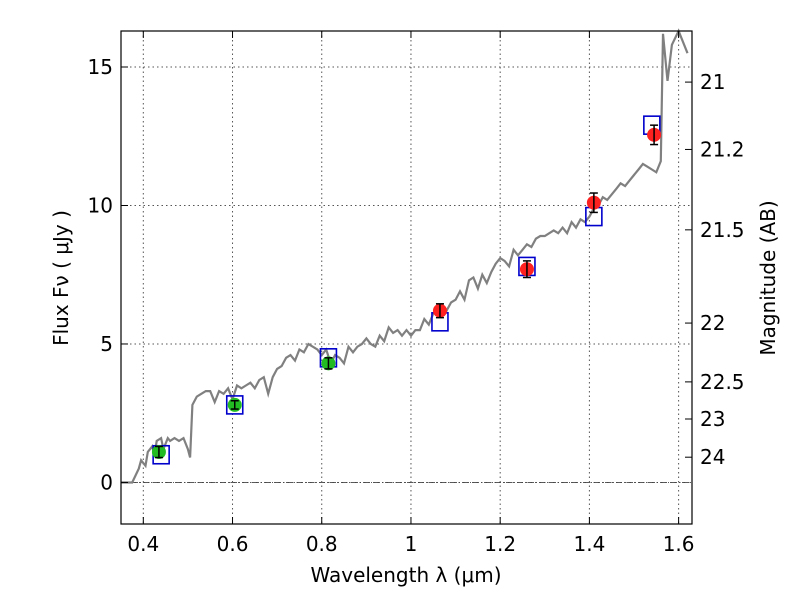 This screenshot has width=800, height=600. Describe the element at coordinates (715, 269) in the screenshot. I see `y2-axis-ticks: 21 21.2 21.5 22 22.5 23 24` at that location.